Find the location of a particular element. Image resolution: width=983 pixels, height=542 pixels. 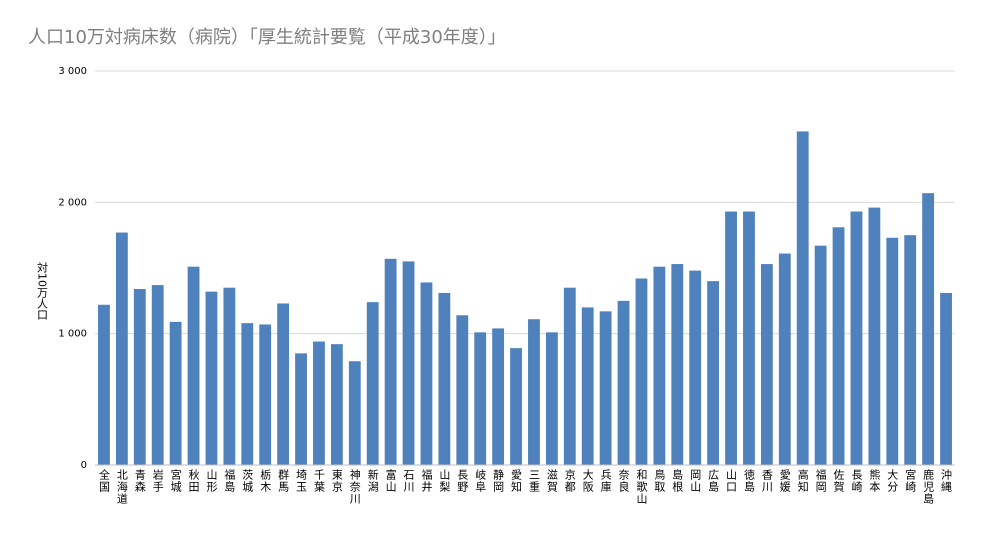

x-tick-label: 三重 is located at coordinates (533, 481).